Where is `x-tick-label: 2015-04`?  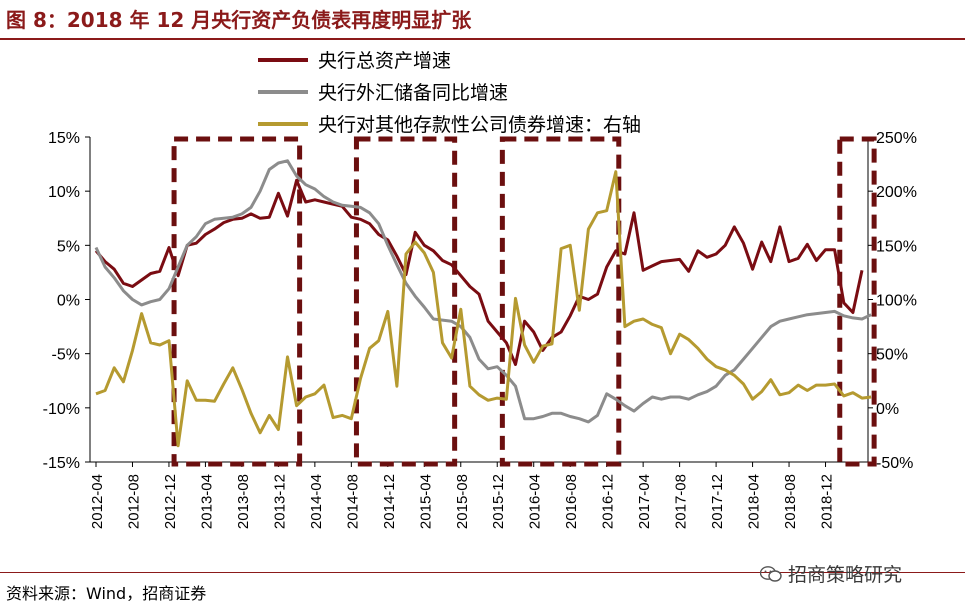 x-tick-label: 2015-04 is located at coordinates (425, 501).